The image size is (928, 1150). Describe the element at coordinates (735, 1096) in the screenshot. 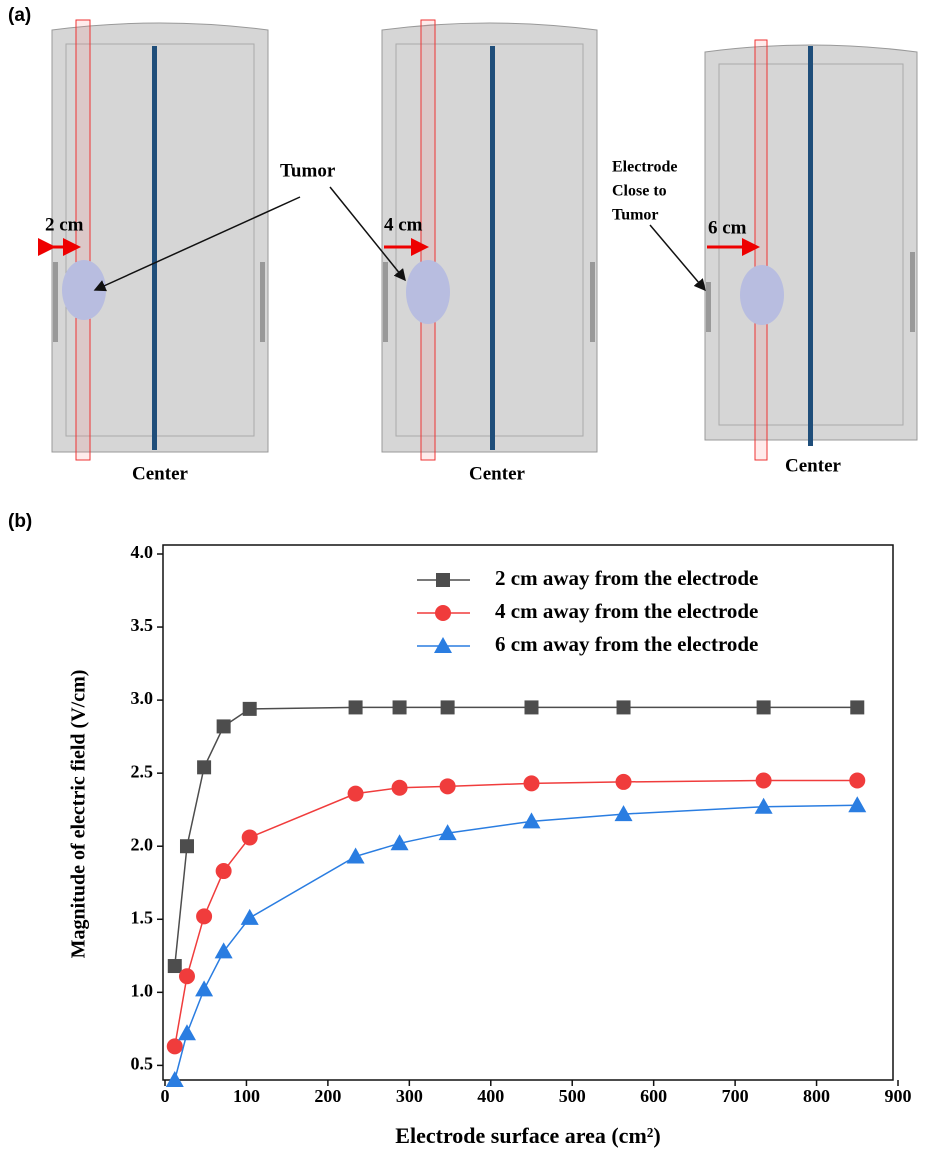

I see `x-tick-label: 700` at that location.